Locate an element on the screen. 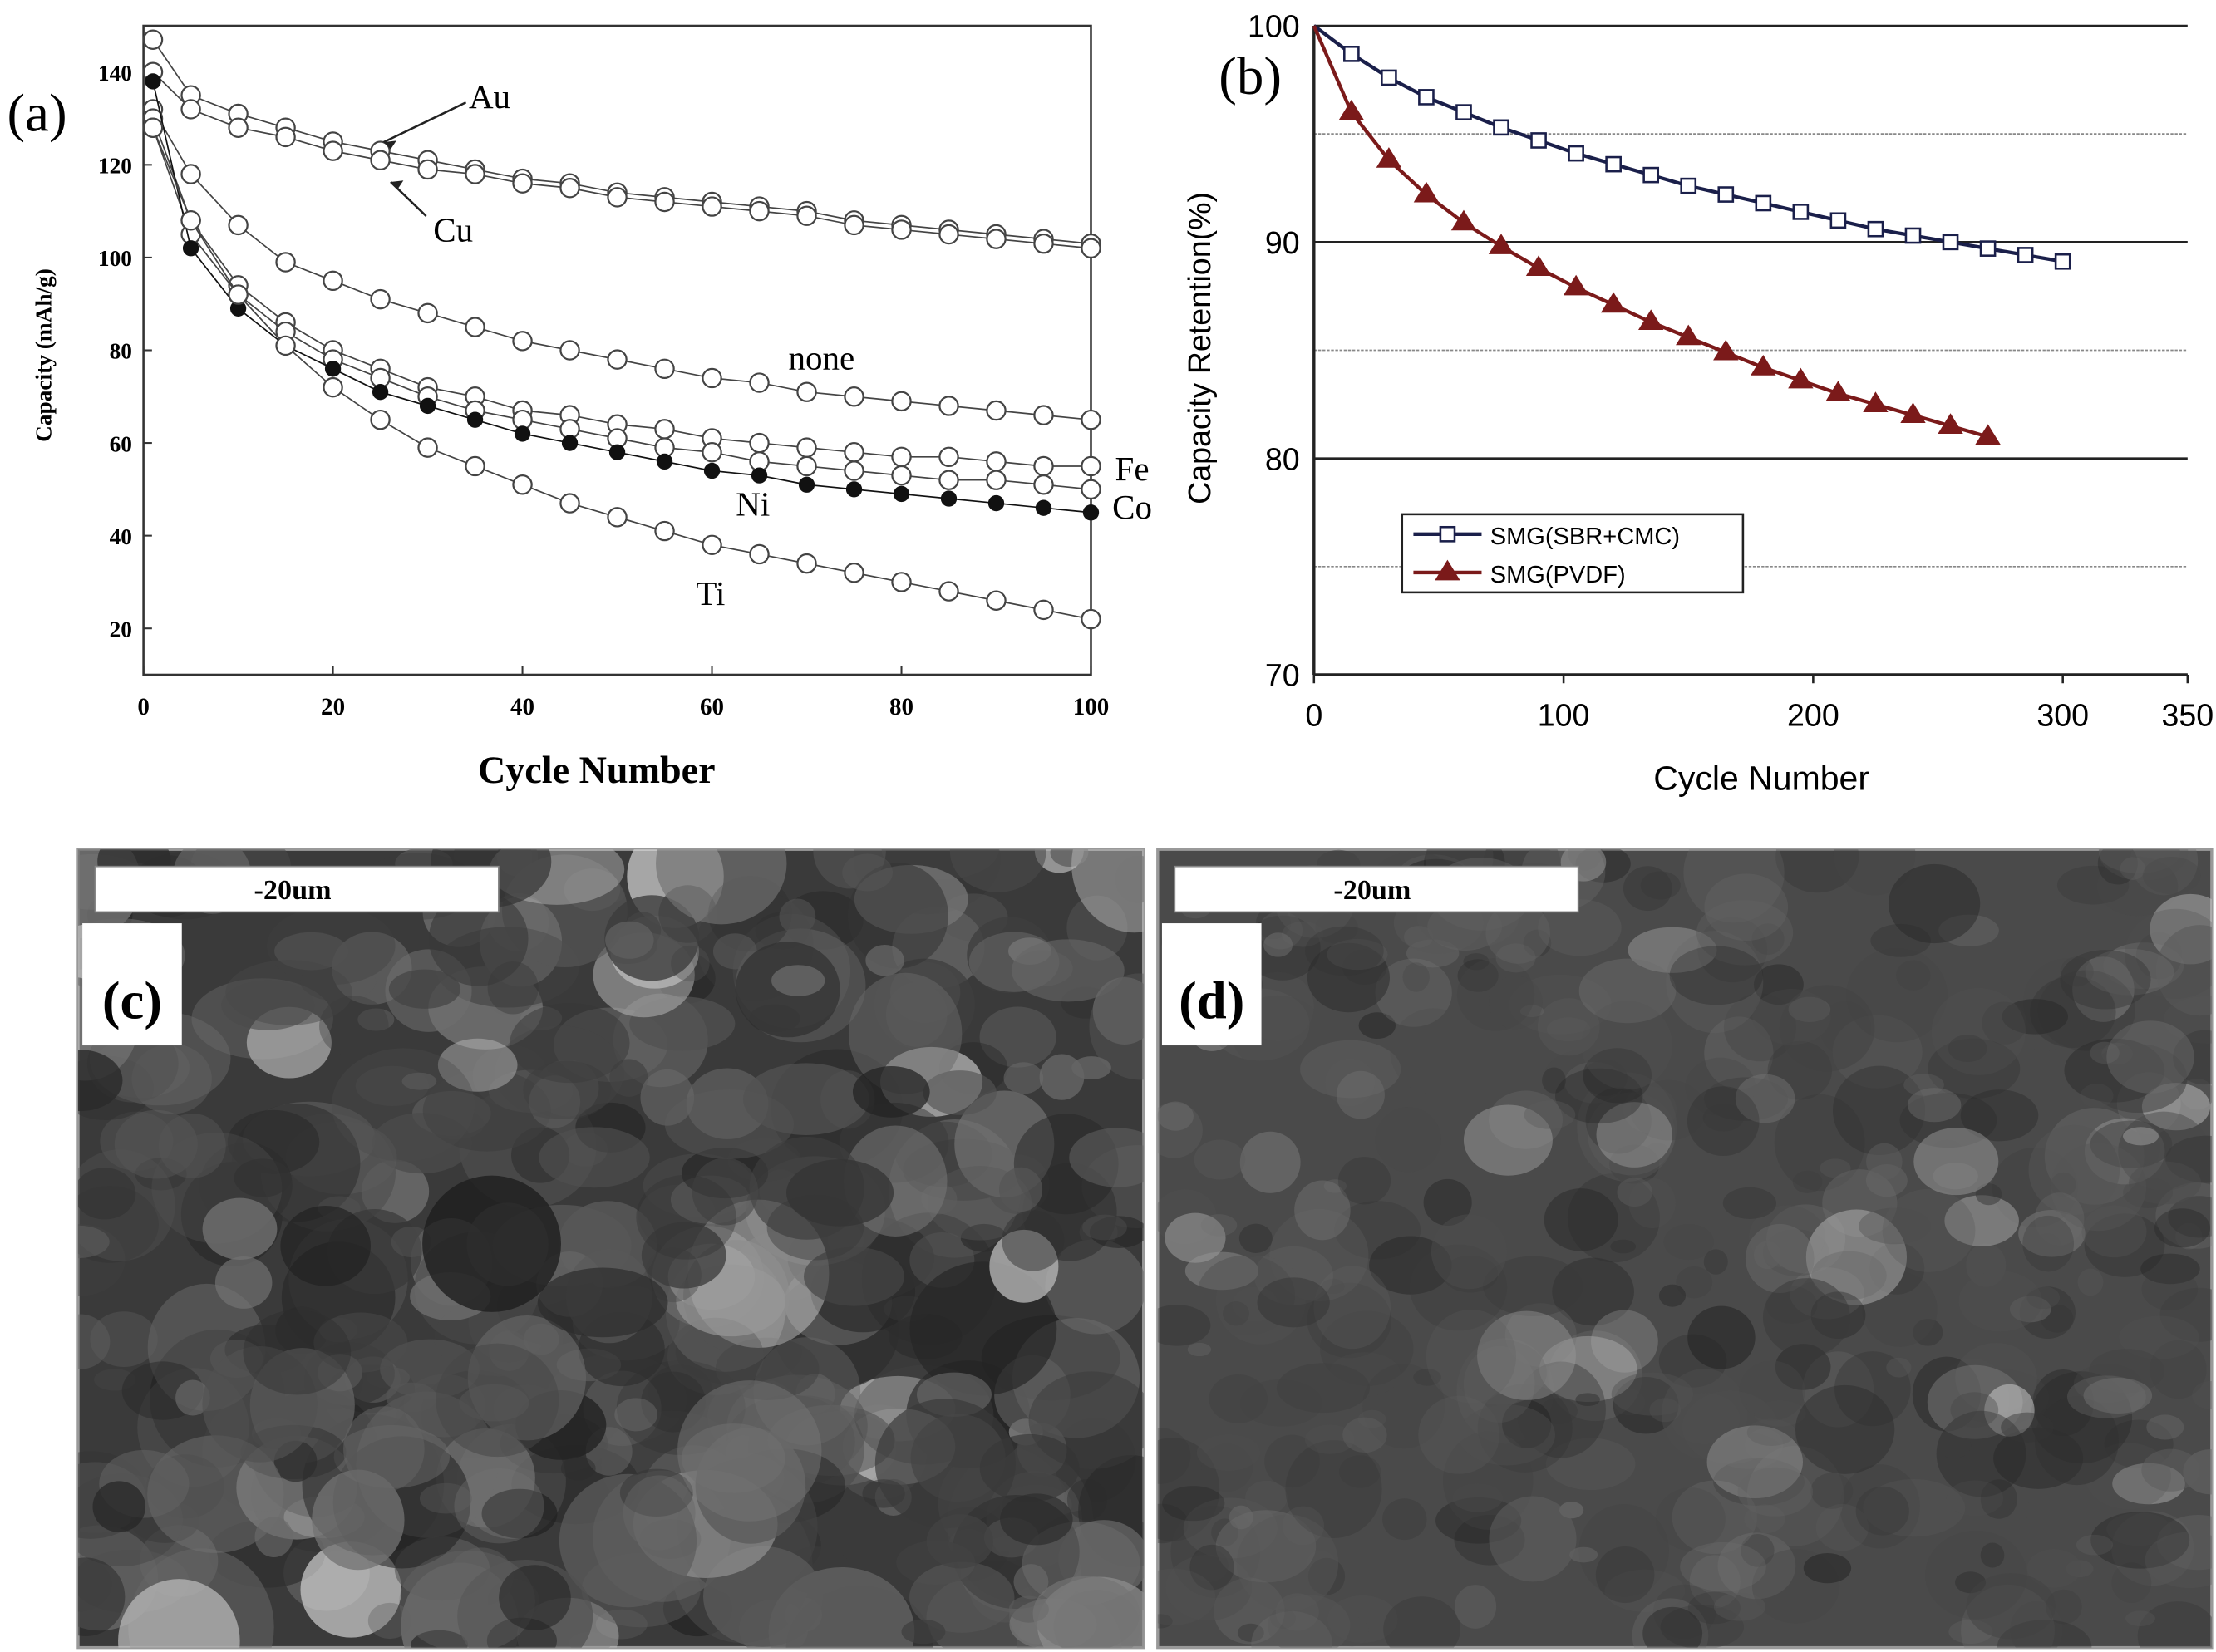 The width and height of the screenshot is (2216, 1652). panel-label-box is located at coordinates (1211, 984).